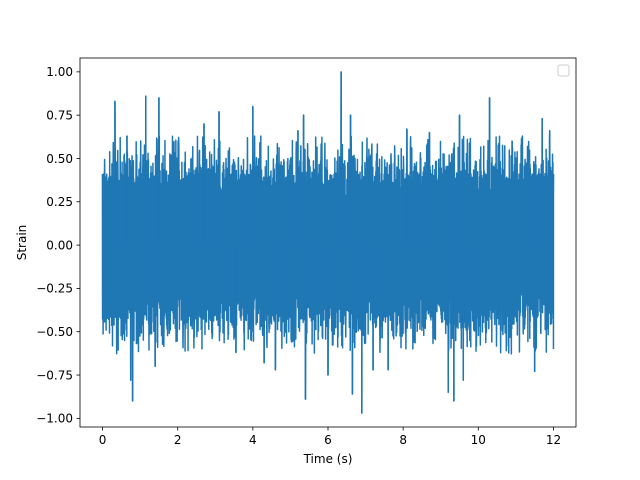  What do you see at coordinates (59, 115) in the screenshot?
I see `y-tick-label: 0.75` at bounding box center [59, 115].